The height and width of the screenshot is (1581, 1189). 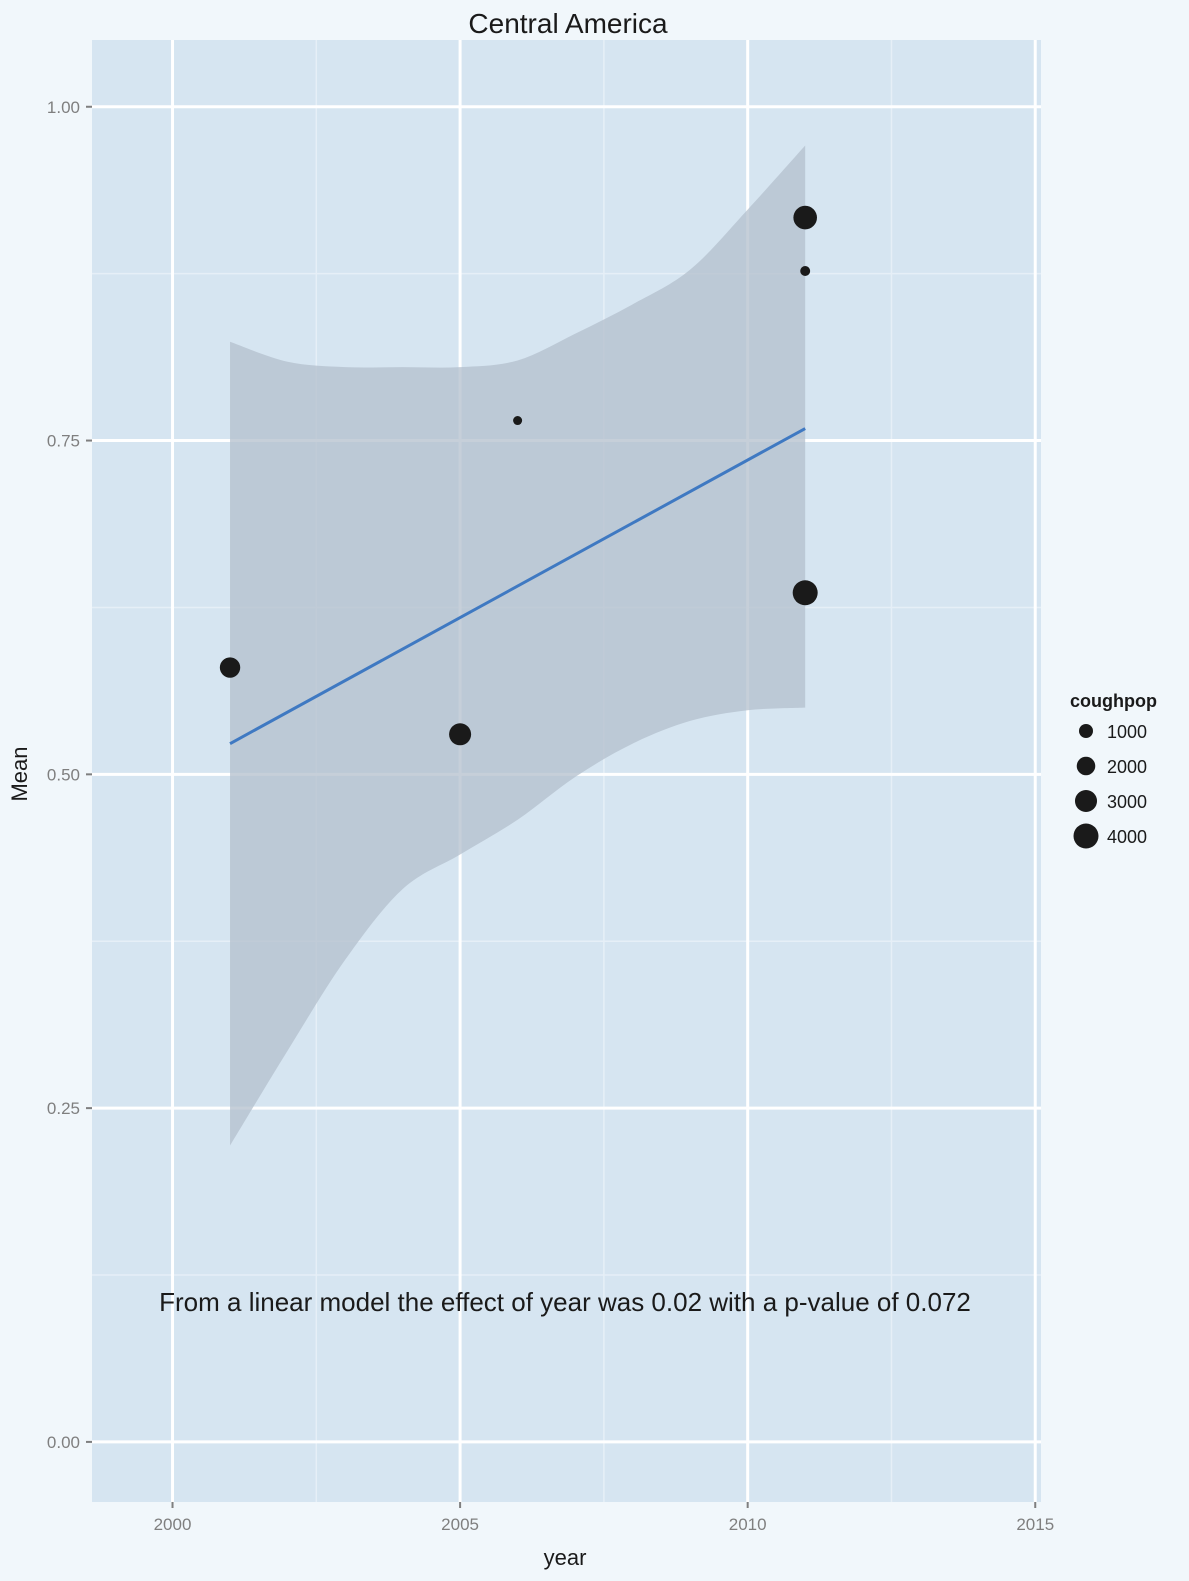 I want to click on y-axis: 0.00 0.25 0.50 0.75 1.00, so click(x=69, y=775).